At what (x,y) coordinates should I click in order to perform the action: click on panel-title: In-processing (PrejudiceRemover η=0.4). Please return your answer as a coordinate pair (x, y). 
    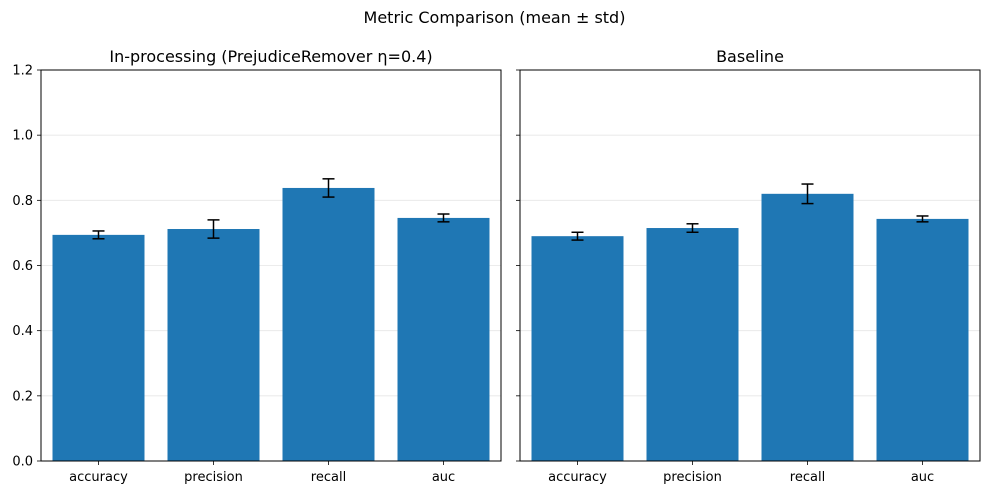
    Looking at the image, I should click on (270, 56).